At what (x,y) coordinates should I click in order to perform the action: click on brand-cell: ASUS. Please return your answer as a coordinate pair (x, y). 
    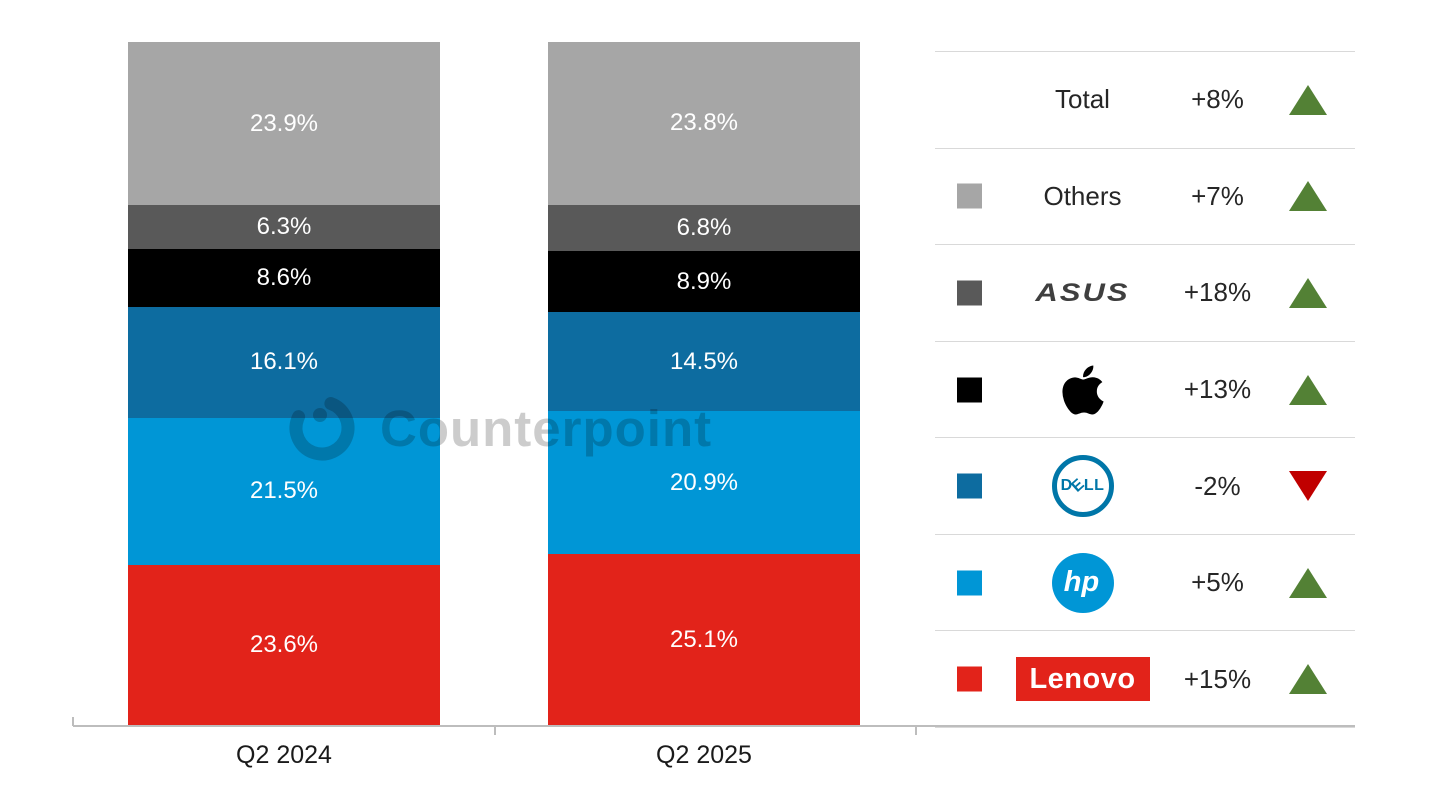
    Looking at the image, I should click on (1082, 293).